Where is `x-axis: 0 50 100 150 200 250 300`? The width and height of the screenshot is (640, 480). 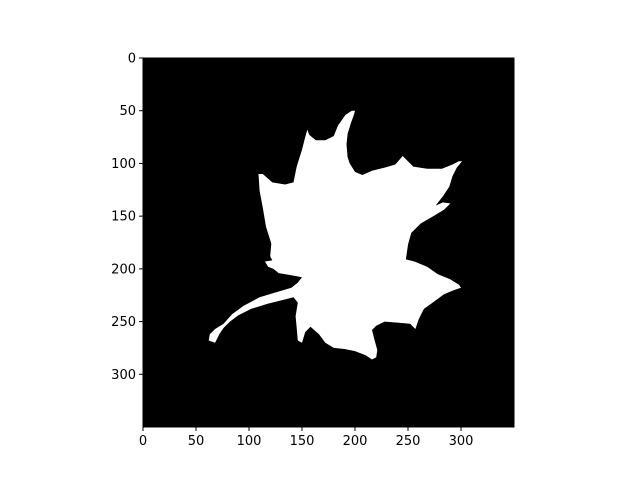
x-axis: 0 50 100 150 200 250 300 is located at coordinates (306, 438).